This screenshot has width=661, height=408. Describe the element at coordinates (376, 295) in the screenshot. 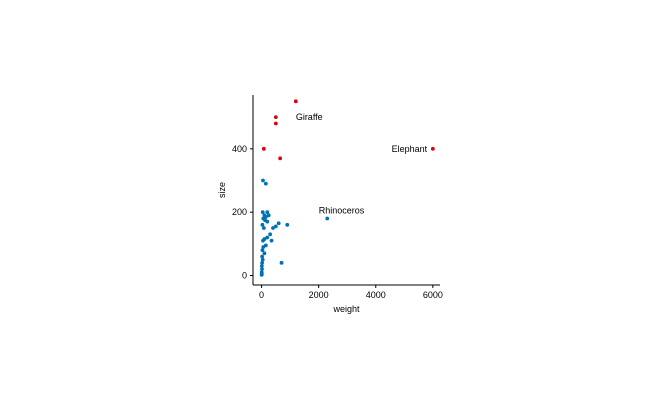

I see `x-tick-label: 4000` at that location.